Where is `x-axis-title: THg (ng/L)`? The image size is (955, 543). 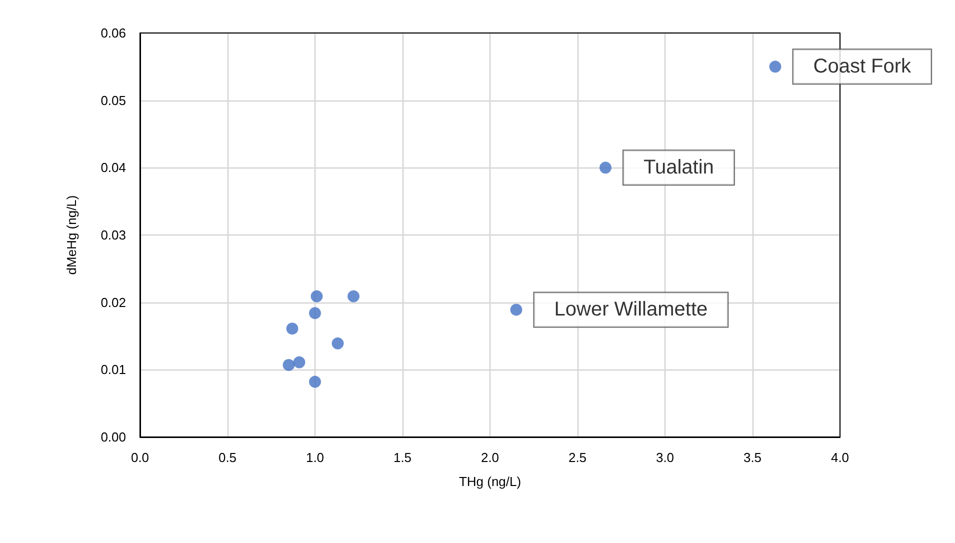
x-axis-title: THg (ng/L) is located at coordinates (490, 481).